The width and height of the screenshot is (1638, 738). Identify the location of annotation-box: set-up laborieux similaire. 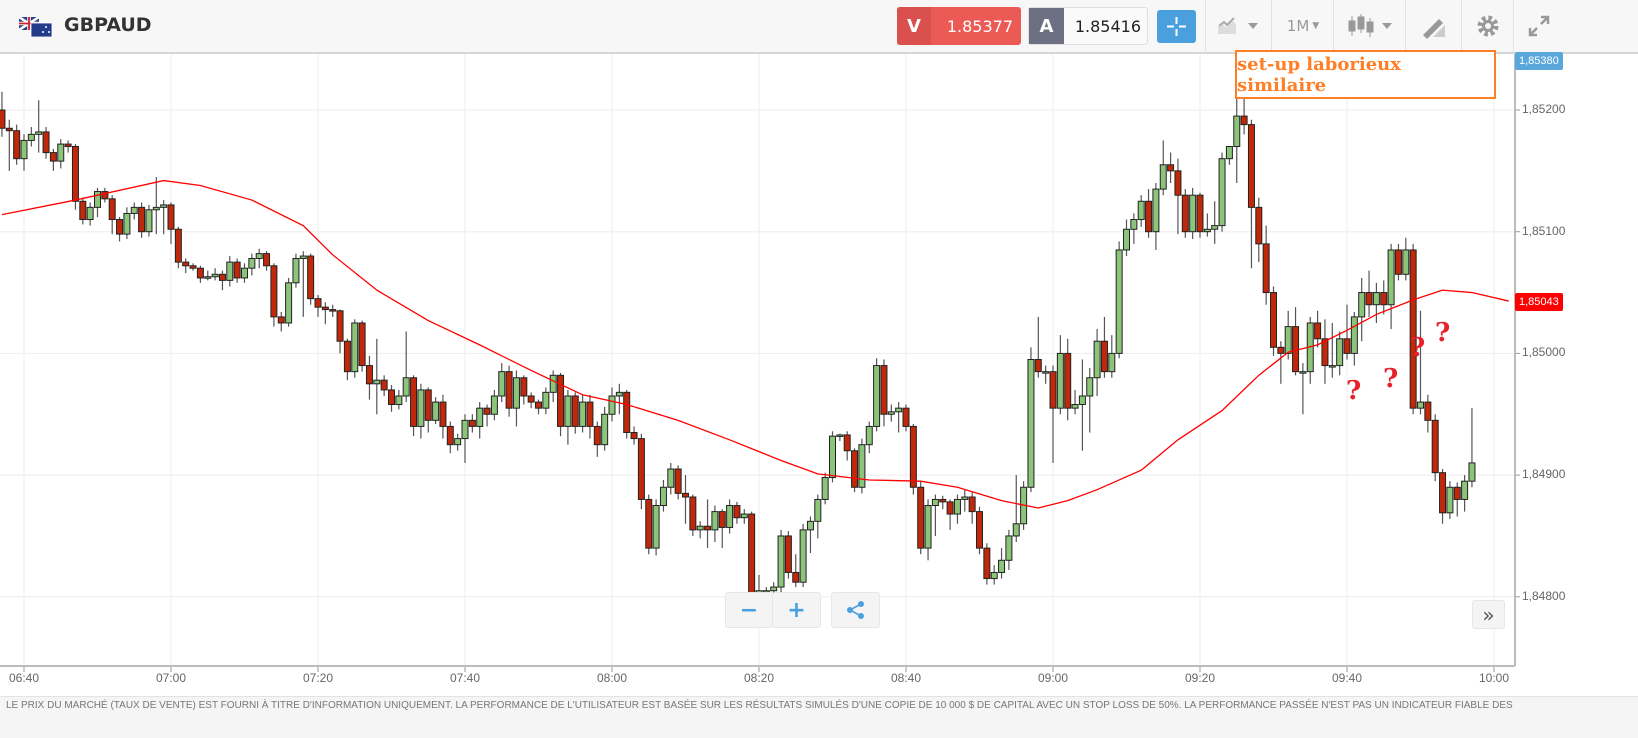
(1365, 74).